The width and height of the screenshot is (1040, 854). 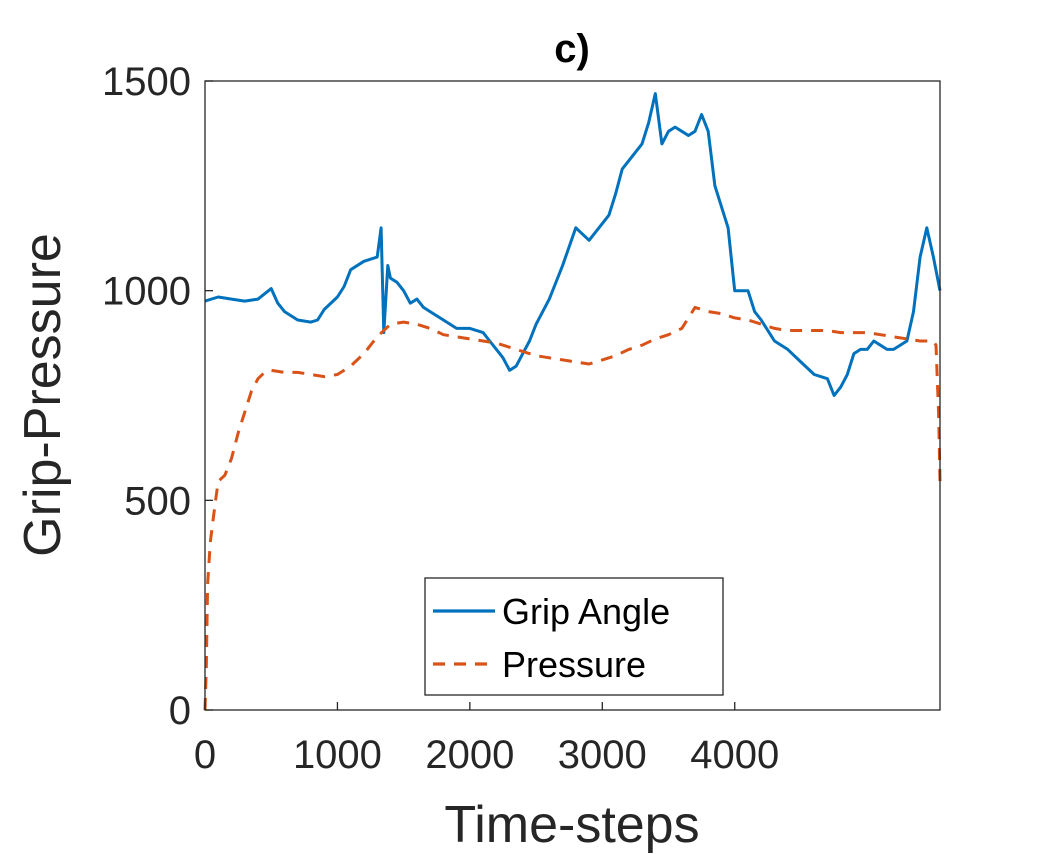 What do you see at coordinates (572, 49) in the screenshot?
I see `chart-title: c)` at bounding box center [572, 49].